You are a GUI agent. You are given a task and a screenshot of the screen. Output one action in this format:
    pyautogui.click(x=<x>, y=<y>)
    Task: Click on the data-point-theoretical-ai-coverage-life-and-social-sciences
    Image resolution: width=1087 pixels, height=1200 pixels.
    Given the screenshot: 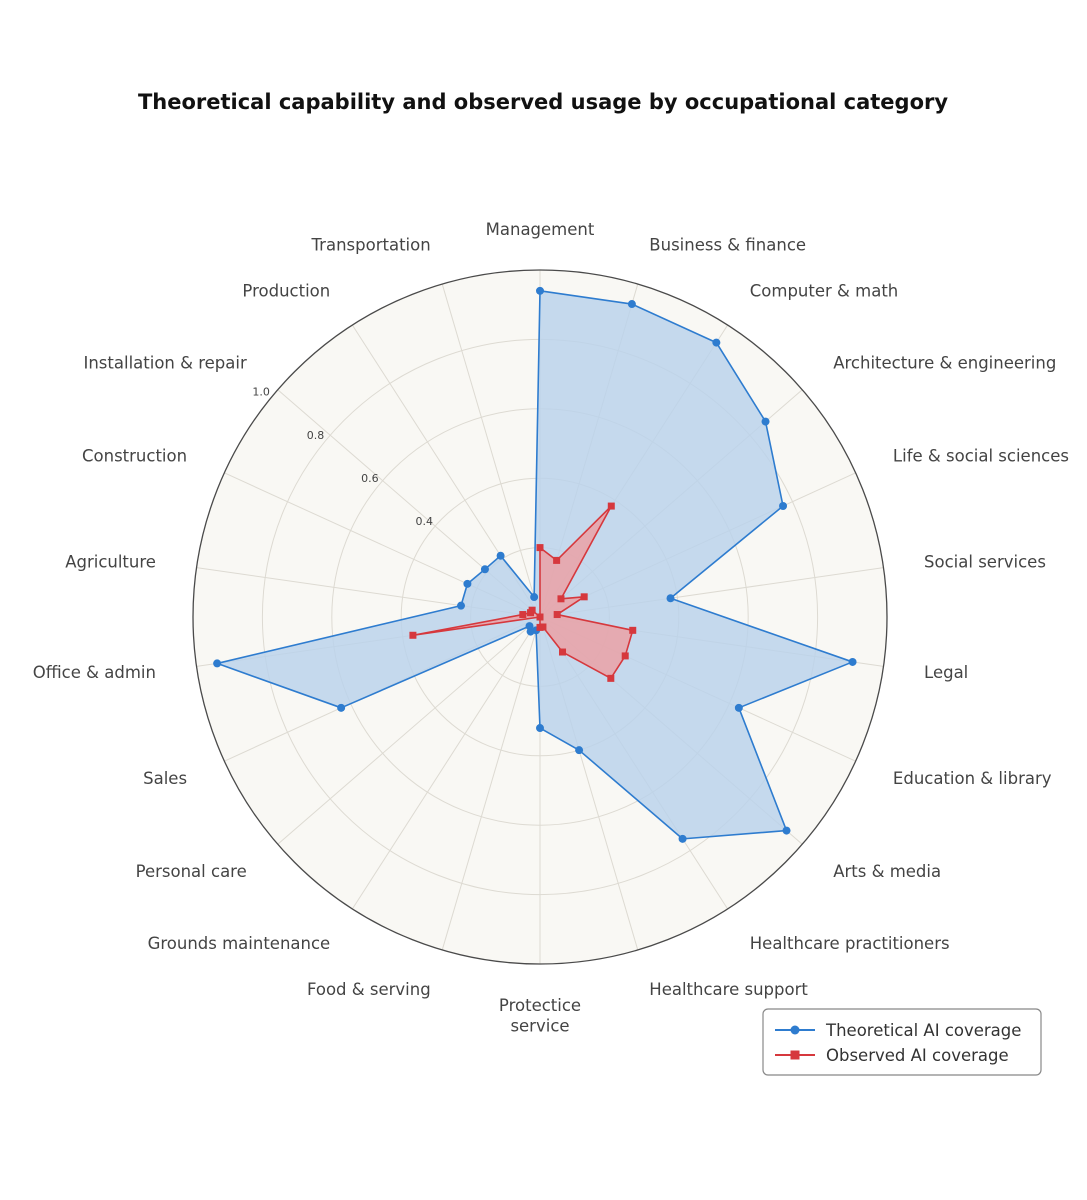 What is the action you would take?
    pyautogui.click(x=783, y=506)
    